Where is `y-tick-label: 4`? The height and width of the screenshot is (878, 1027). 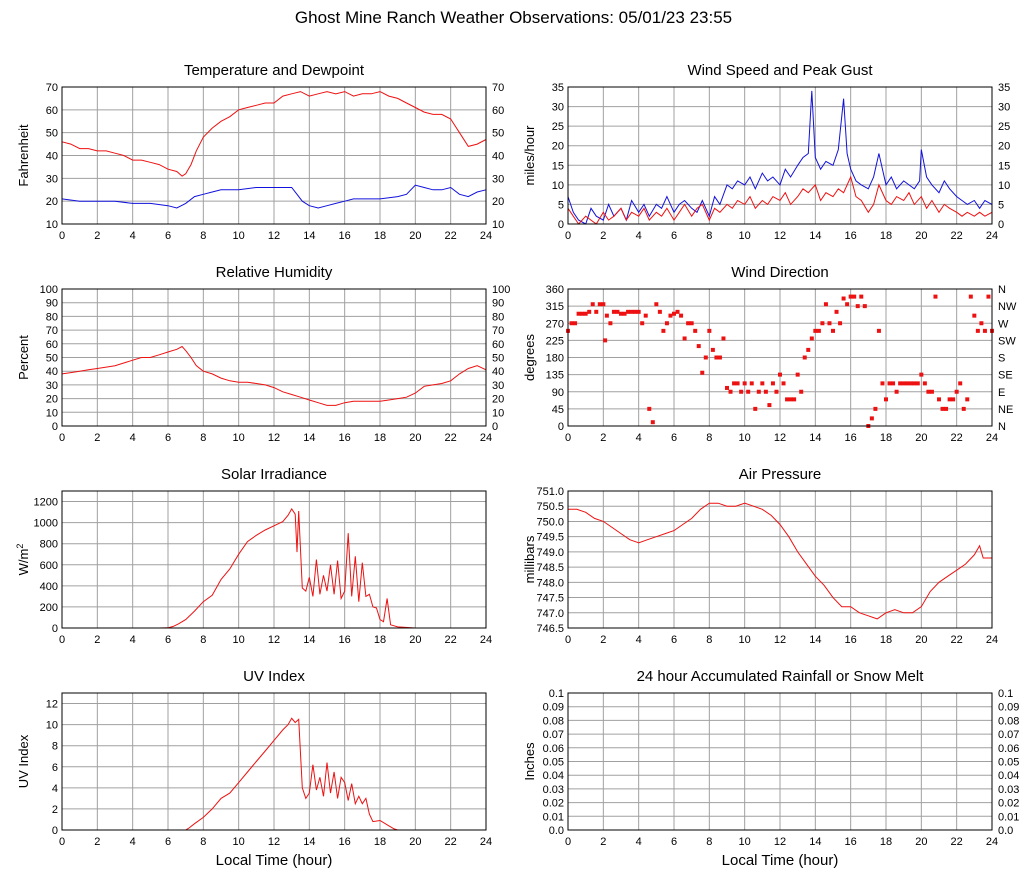
y-tick-label: 4 is located at coordinates (55, 789).